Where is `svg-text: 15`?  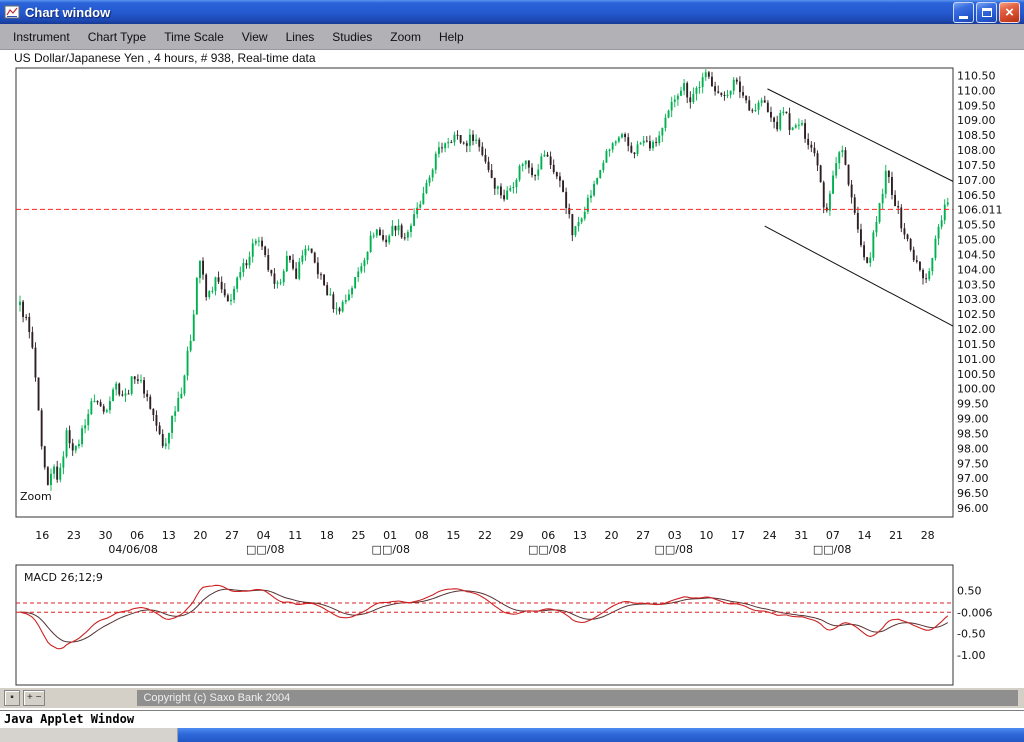
svg-text: 15 is located at coordinates (453, 535).